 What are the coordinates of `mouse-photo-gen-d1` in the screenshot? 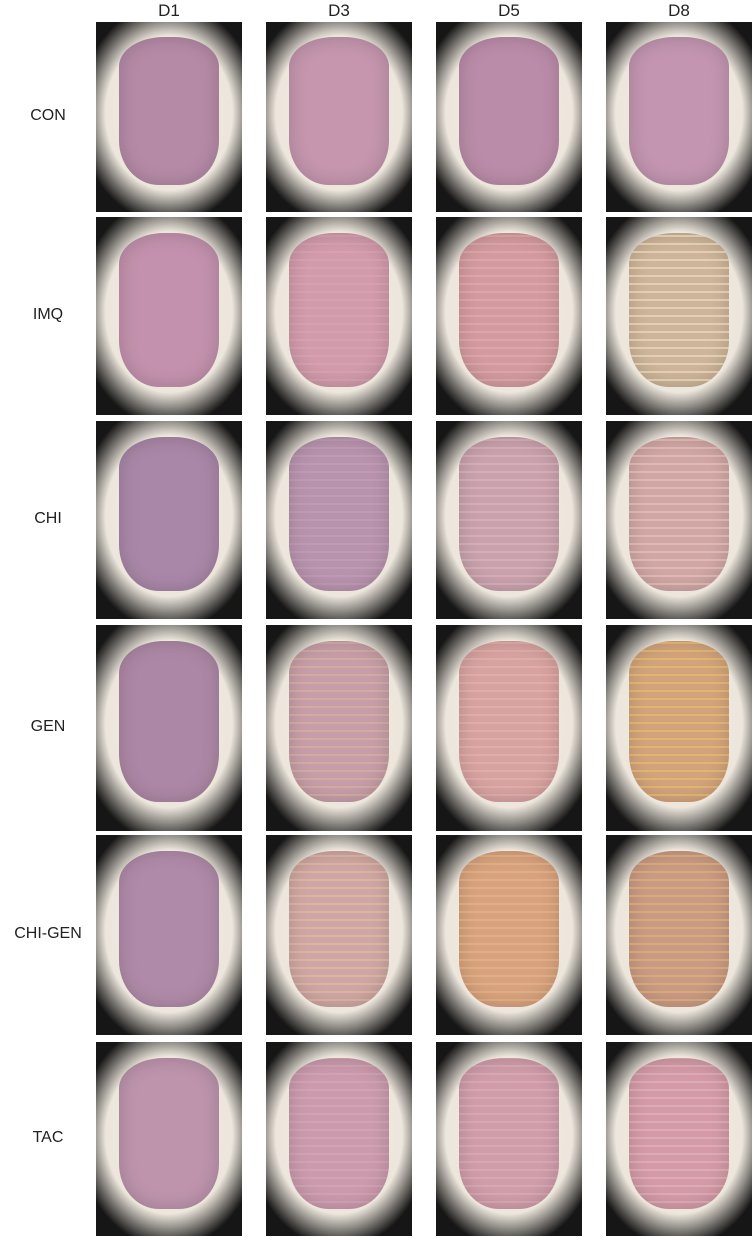 It's located at (169, 728).